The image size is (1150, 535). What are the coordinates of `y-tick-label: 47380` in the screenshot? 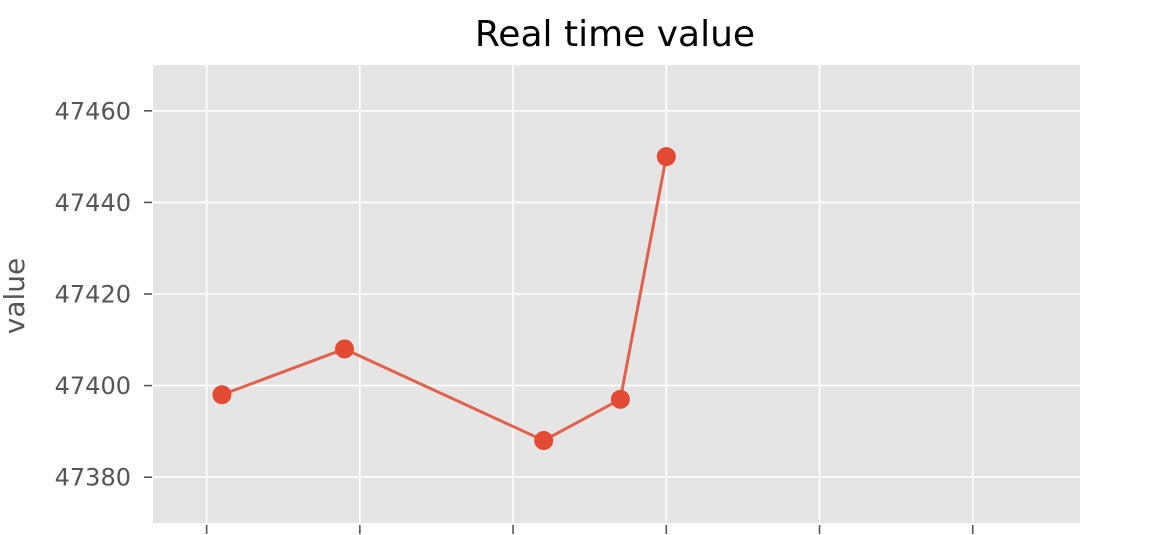 It's located at (93, 478).